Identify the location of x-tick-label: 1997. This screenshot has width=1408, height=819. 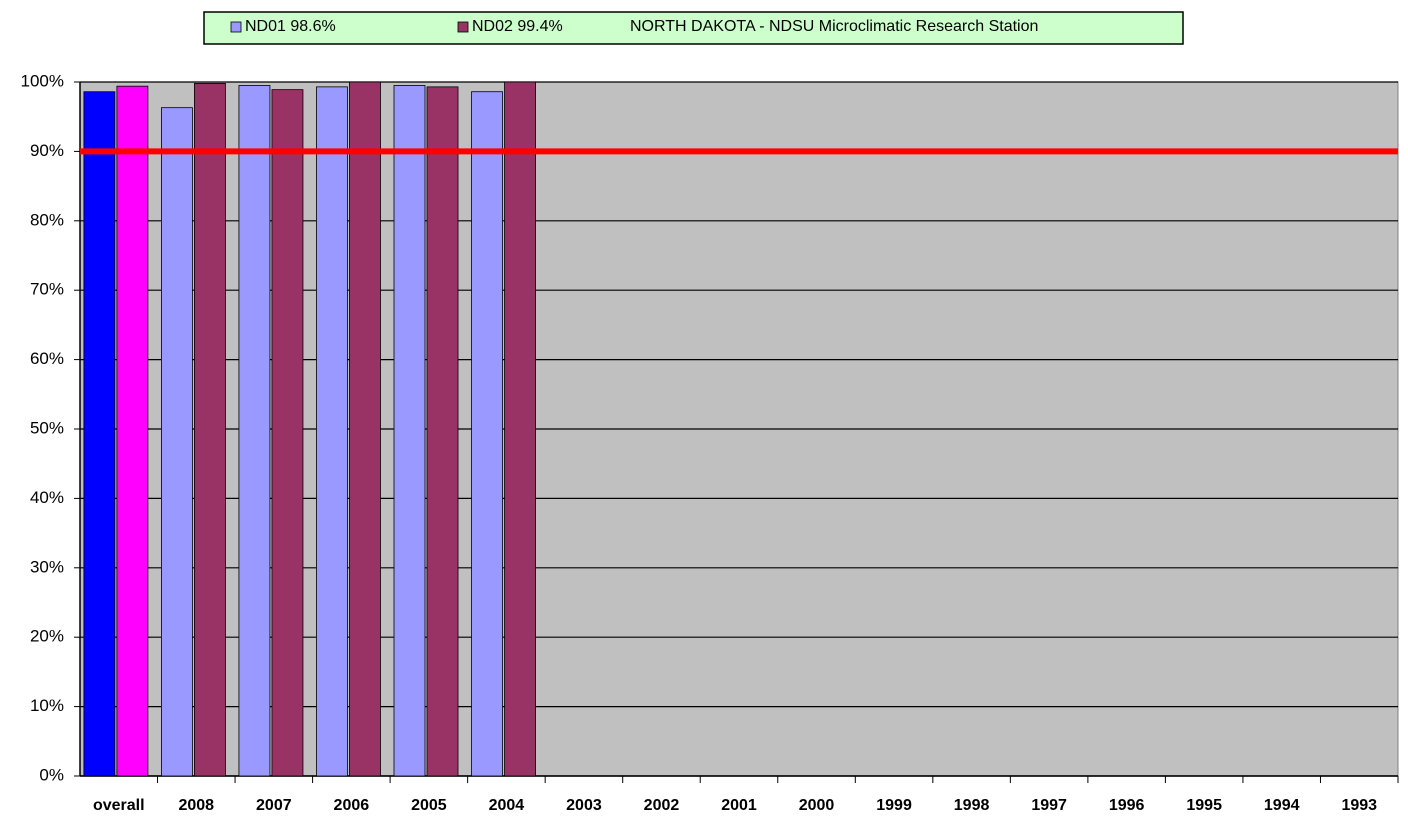
(1049, 805).